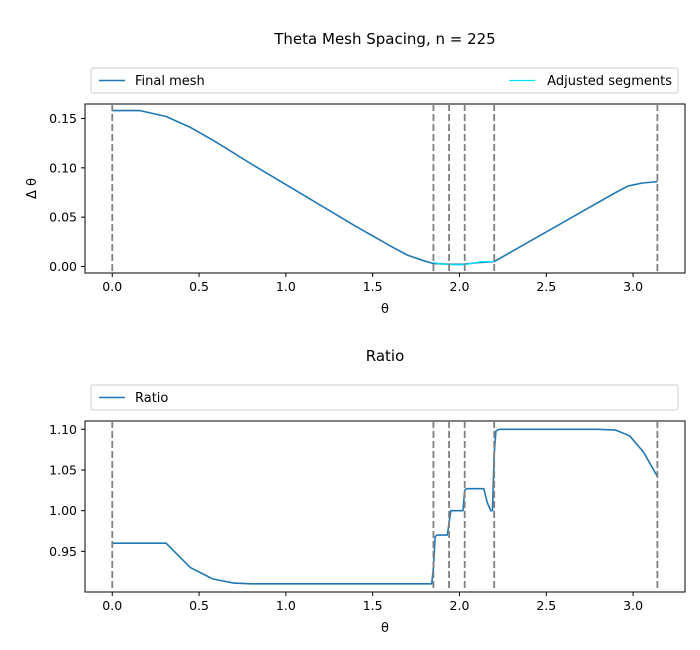 The image size is (700, 650). What do you see at coordinates (32, 188) in the screenshot?
I see `y-axis-label: Δ θ` at bounding box center [32, 188].